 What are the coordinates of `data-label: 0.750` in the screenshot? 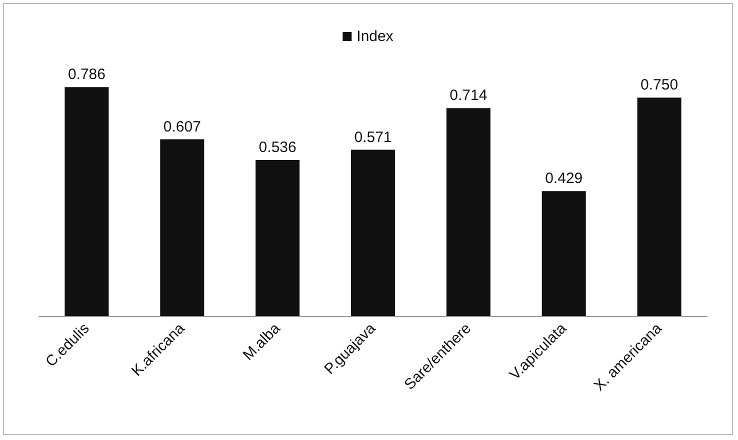 It's located at (659, 85).